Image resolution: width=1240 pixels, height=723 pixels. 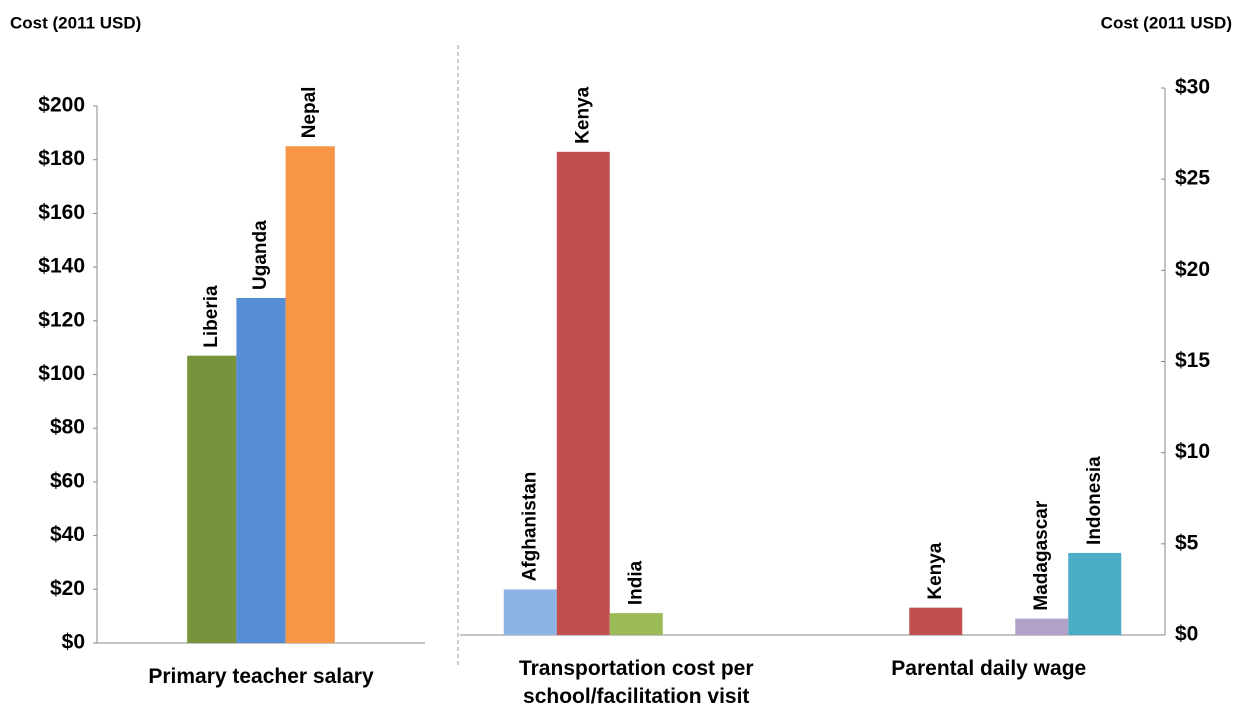 What do you see at coordinates (529, 527) in the screenshot?
I see `bar-label: Afghanistan` at bounding box center [529, 527].